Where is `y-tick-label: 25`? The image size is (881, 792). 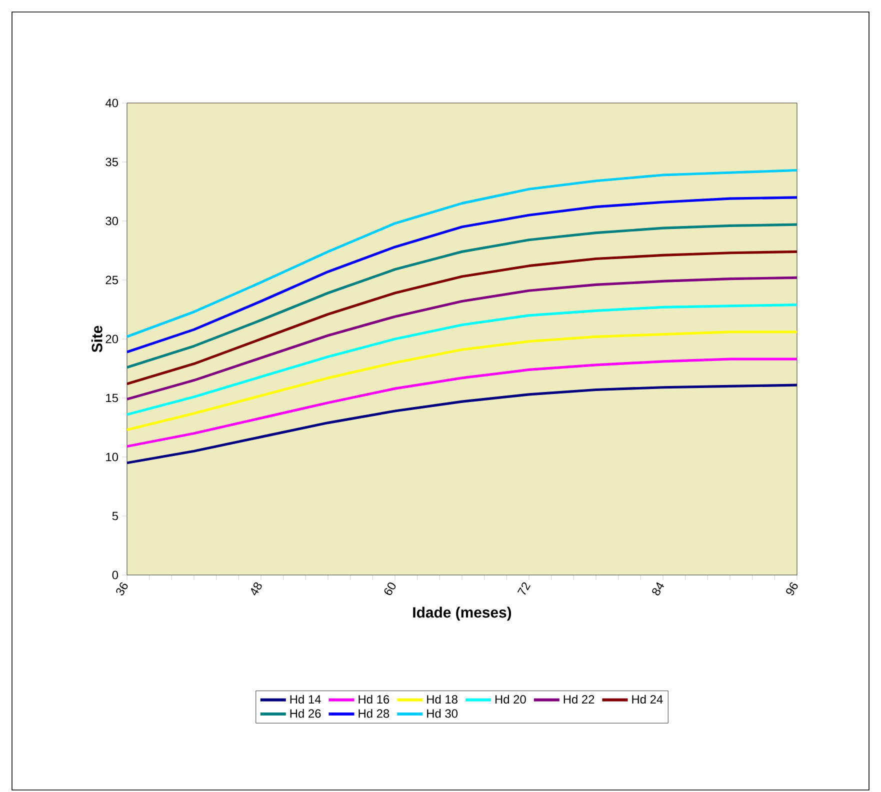 y-tick-label: 25 is located at coordinates (112, 280).